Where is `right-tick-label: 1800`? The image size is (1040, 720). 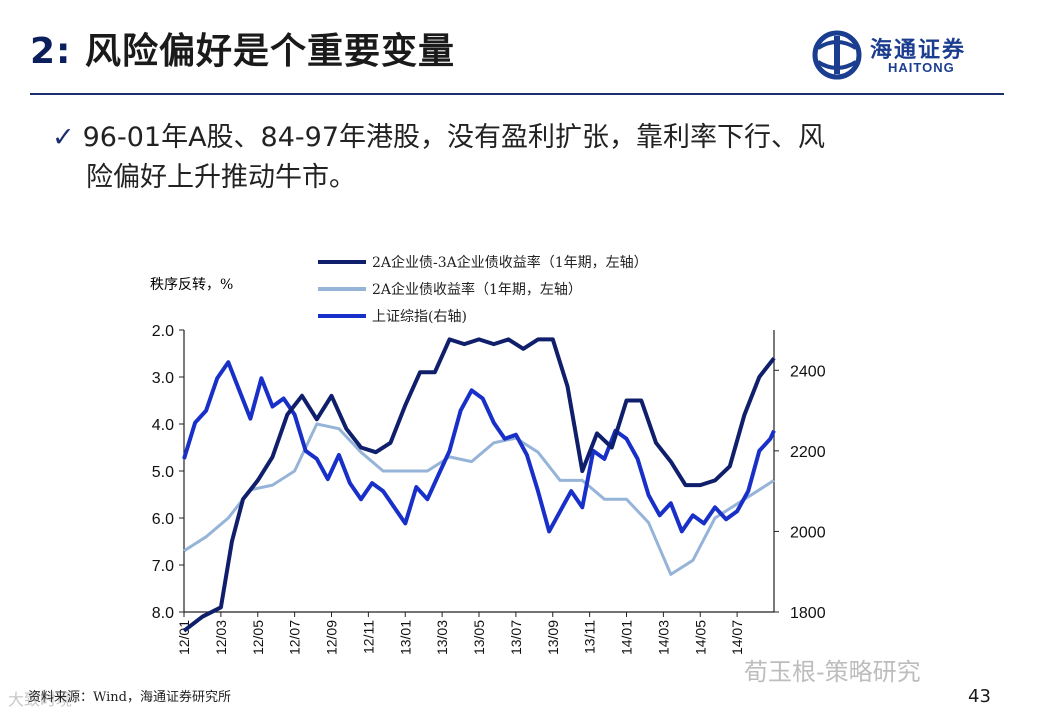 right-tick-label: 1800 is located at coordinates (808, 613).